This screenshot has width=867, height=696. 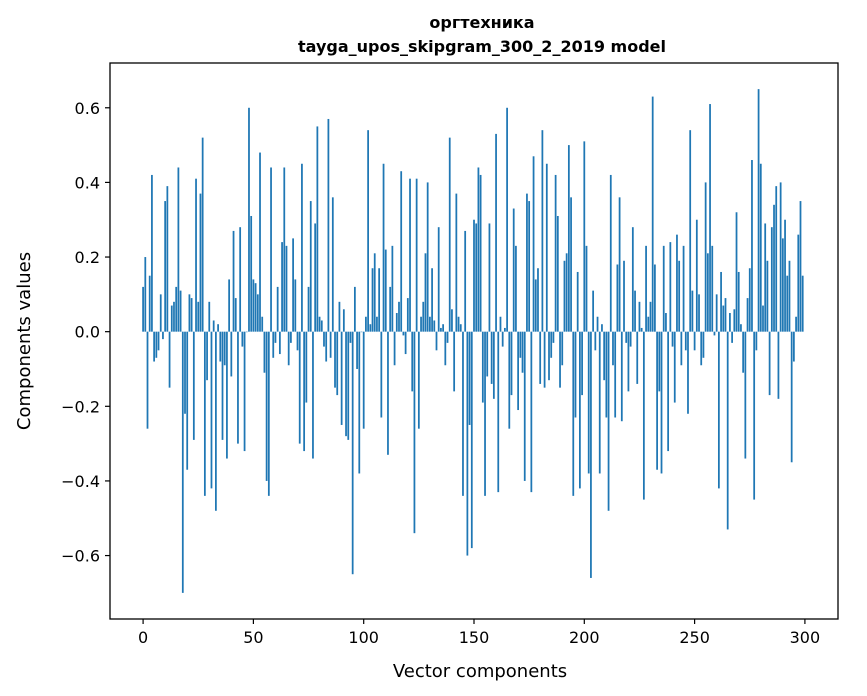 What do you see at coordinates (80, 481) in the screenshot?
I see `y-tick-label: −0.4` at bounding box center [80, 481].